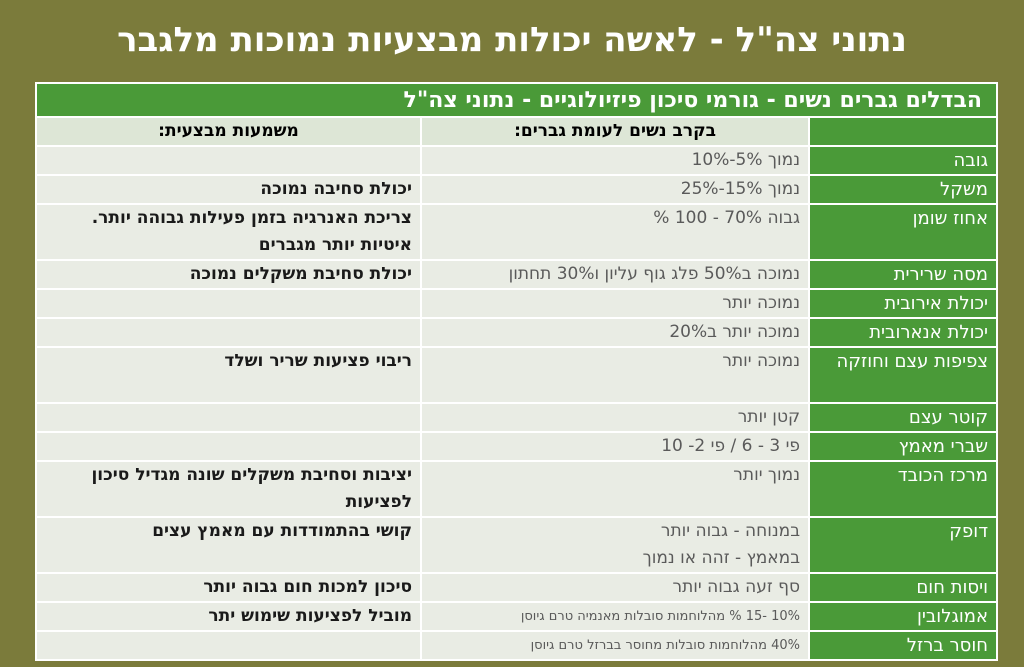 Image resolution: width=1024 pixels, height=667 pixels. Describe the element at coordinates (228, 616) in the screenshot. I see `meaning-cell: מוביל לפציעות שימוש יתר` at that location.